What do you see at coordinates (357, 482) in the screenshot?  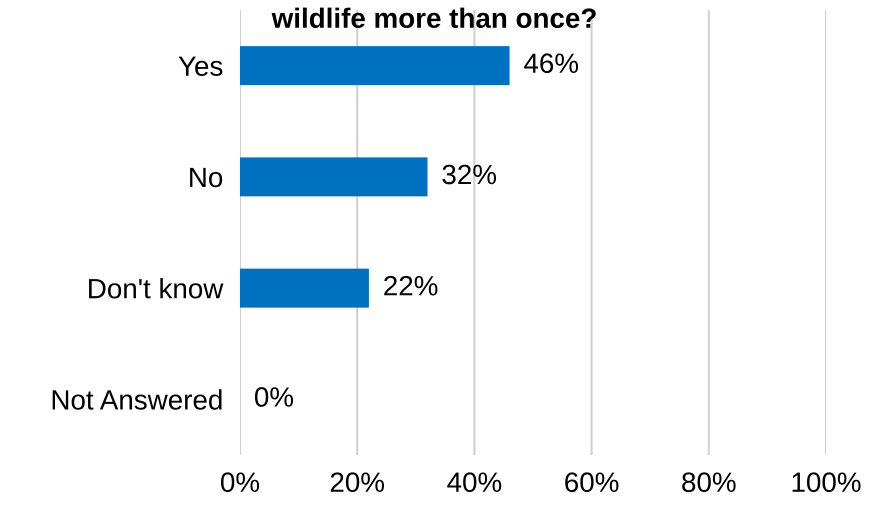 I see `x-tick-label: 20%` at bounding box center [357, 482].